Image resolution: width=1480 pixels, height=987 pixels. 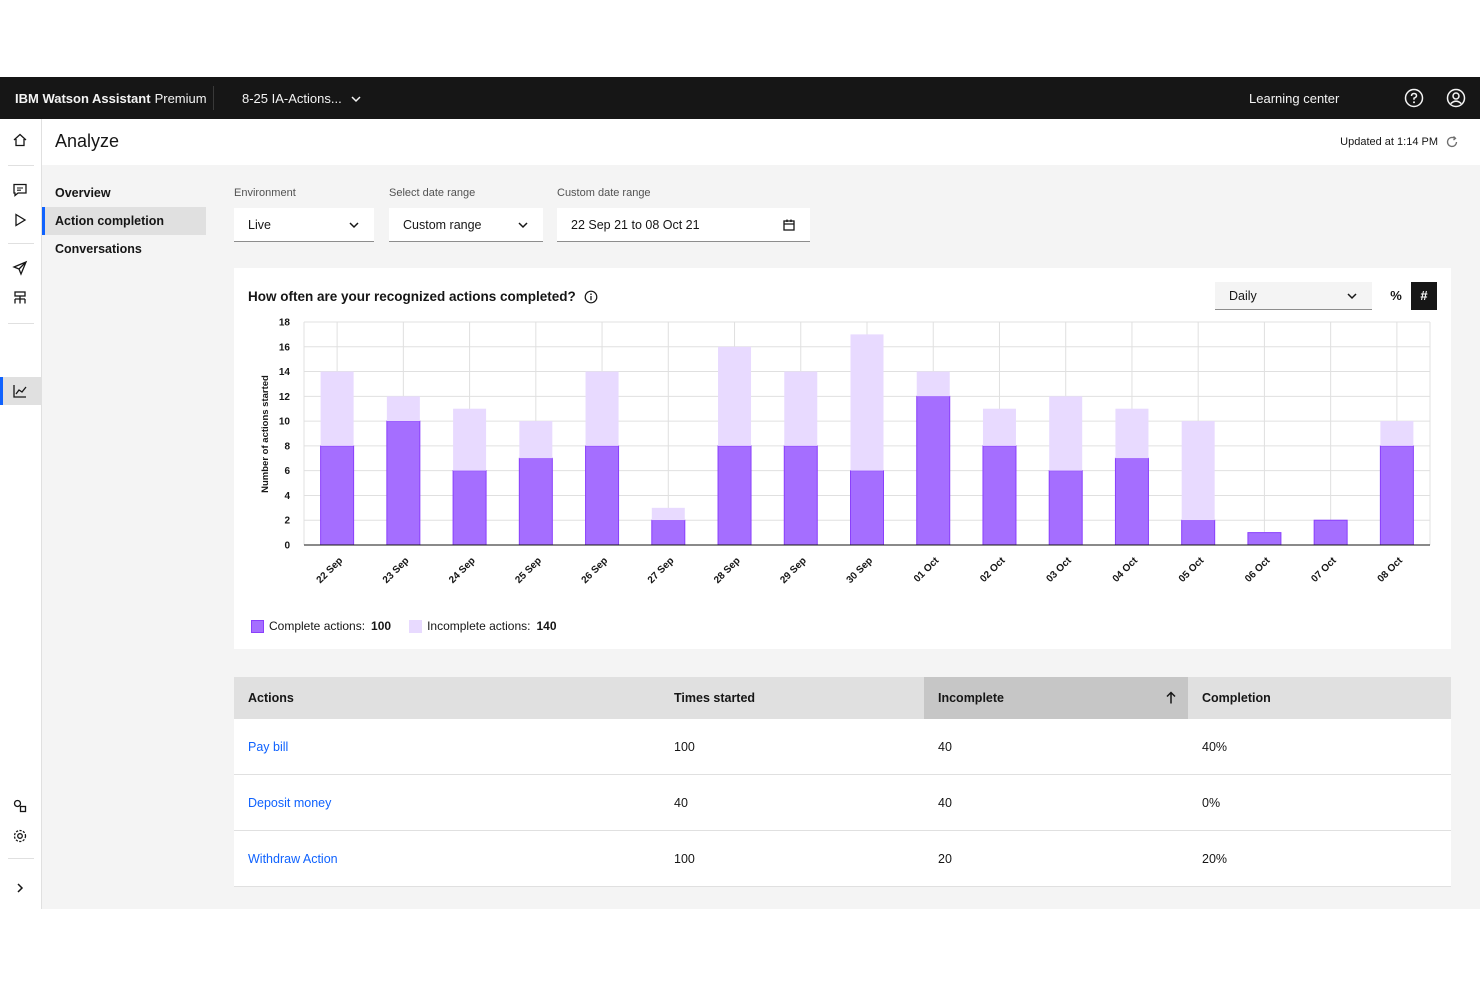 What do you see at coordinates (442, 225) in the screenshot?
I see `date-range-value: Custom range` at bounding box center [442, 225].